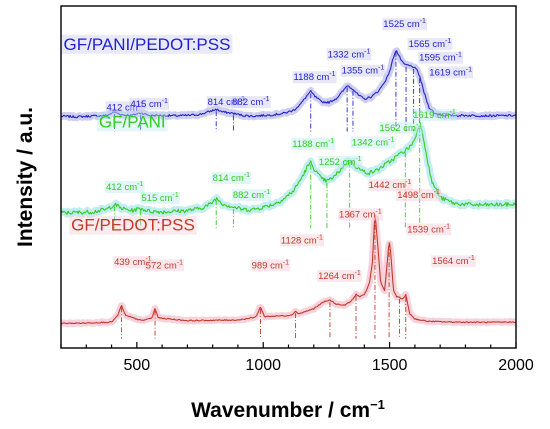 Image resolution: width=550 pixels, height=429 pixels. What do you see at coordinates (263, 365) in the screenshot?
I see `x-tick-label: 1000` at bounding box center [263, 365].